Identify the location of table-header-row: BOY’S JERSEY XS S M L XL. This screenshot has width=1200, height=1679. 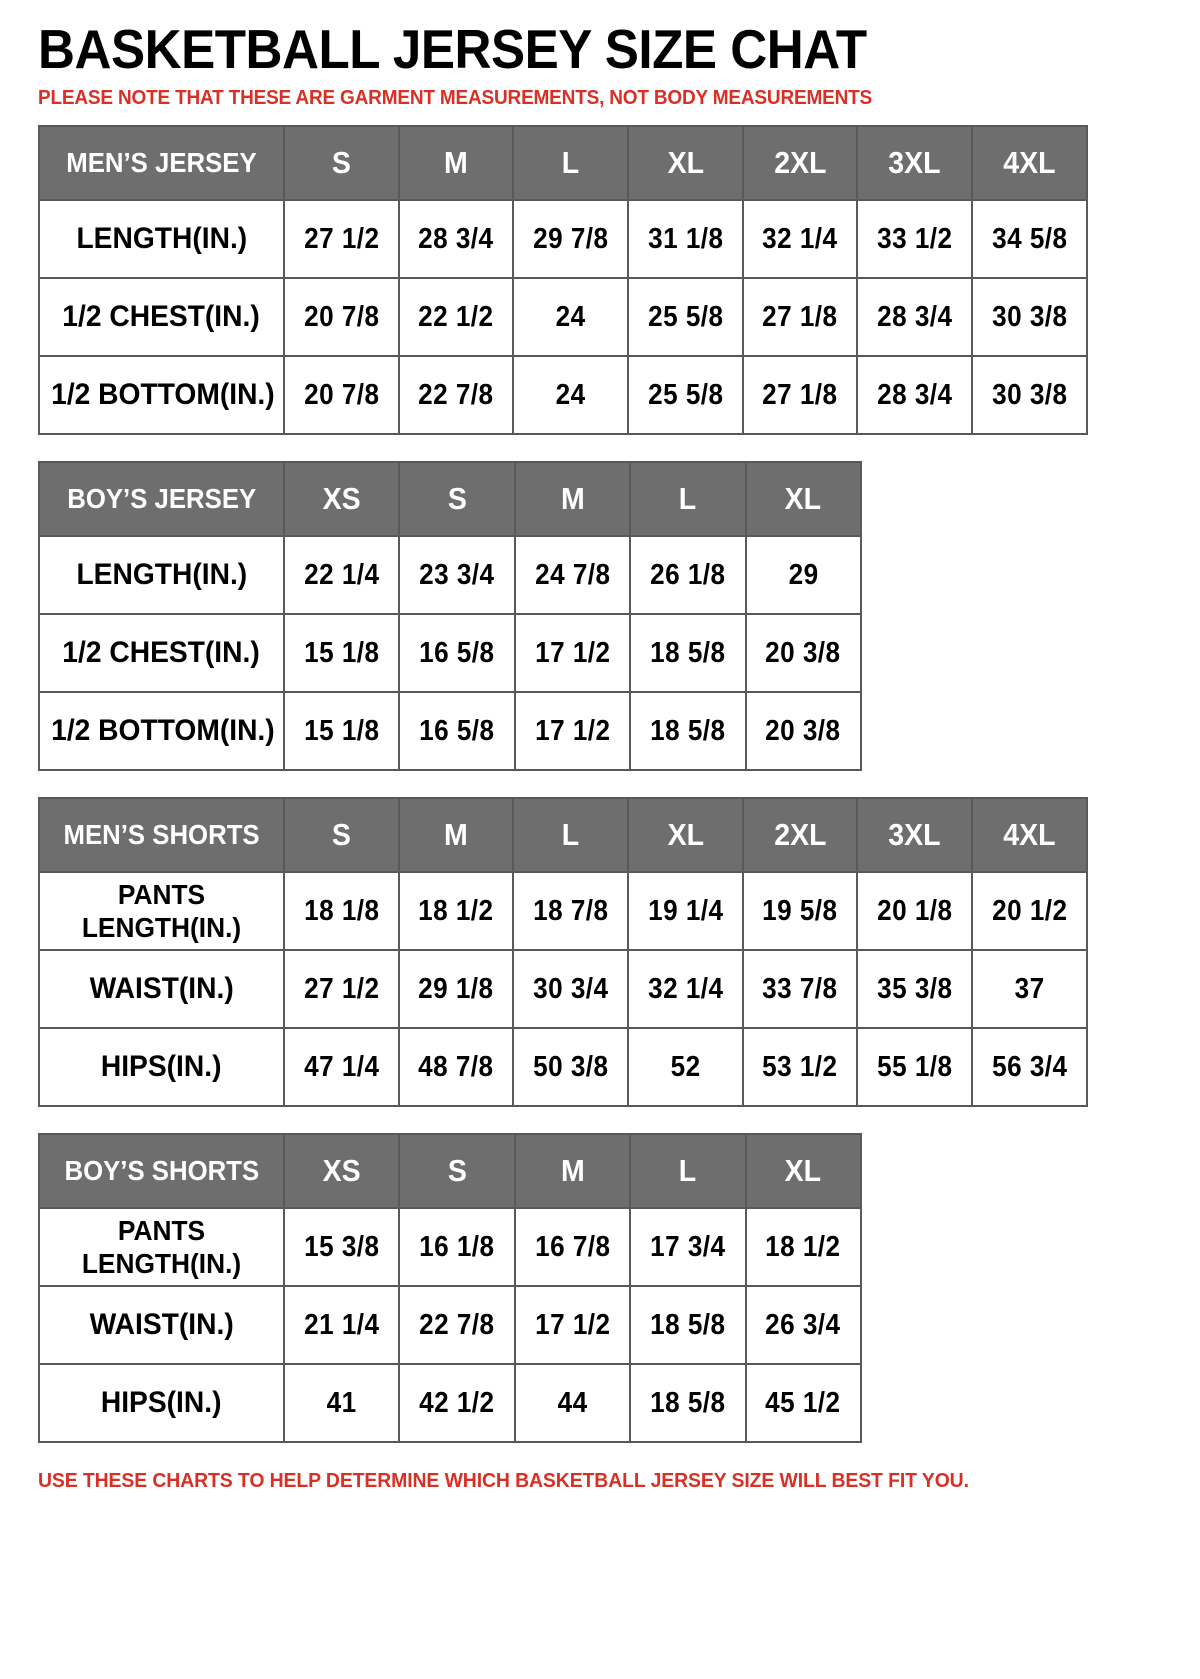
(450, 499).